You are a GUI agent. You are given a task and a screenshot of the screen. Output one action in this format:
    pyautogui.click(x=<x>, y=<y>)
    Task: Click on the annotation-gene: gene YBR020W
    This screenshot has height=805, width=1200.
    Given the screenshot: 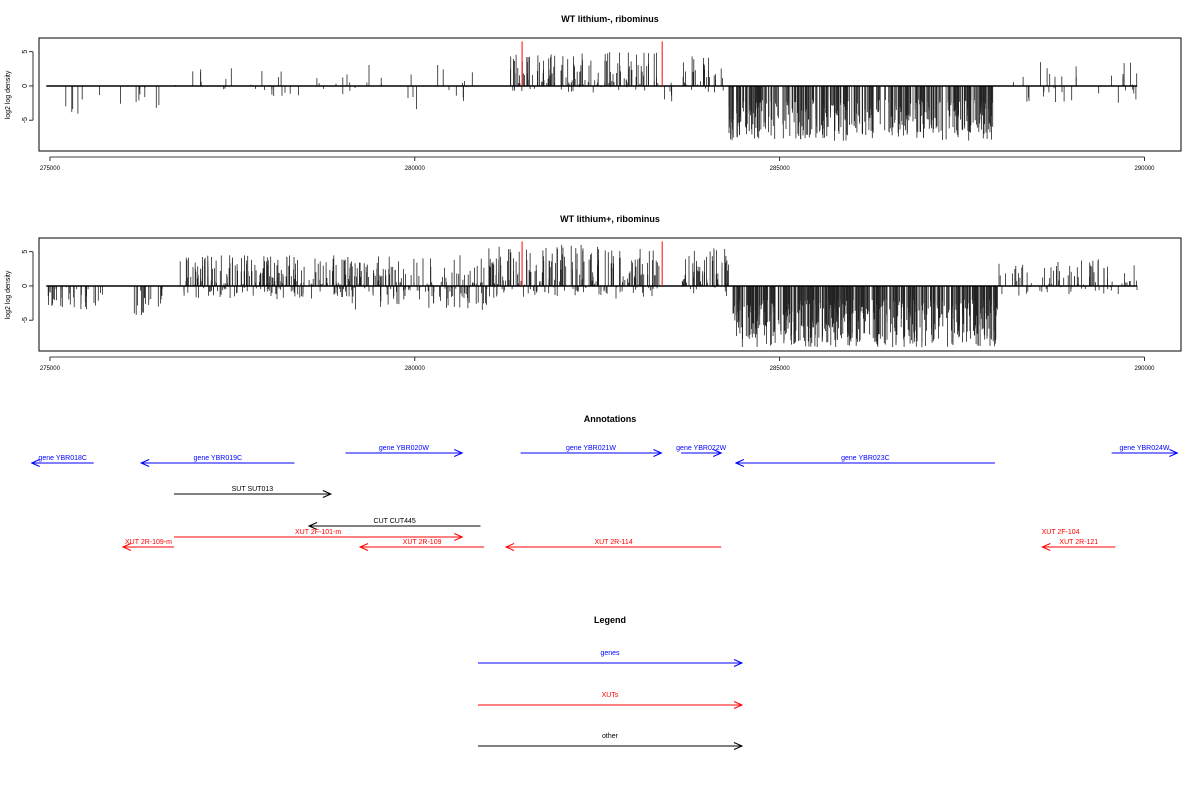 What is the action you would take?
    pyautogui.click(x=404, y=451)
    